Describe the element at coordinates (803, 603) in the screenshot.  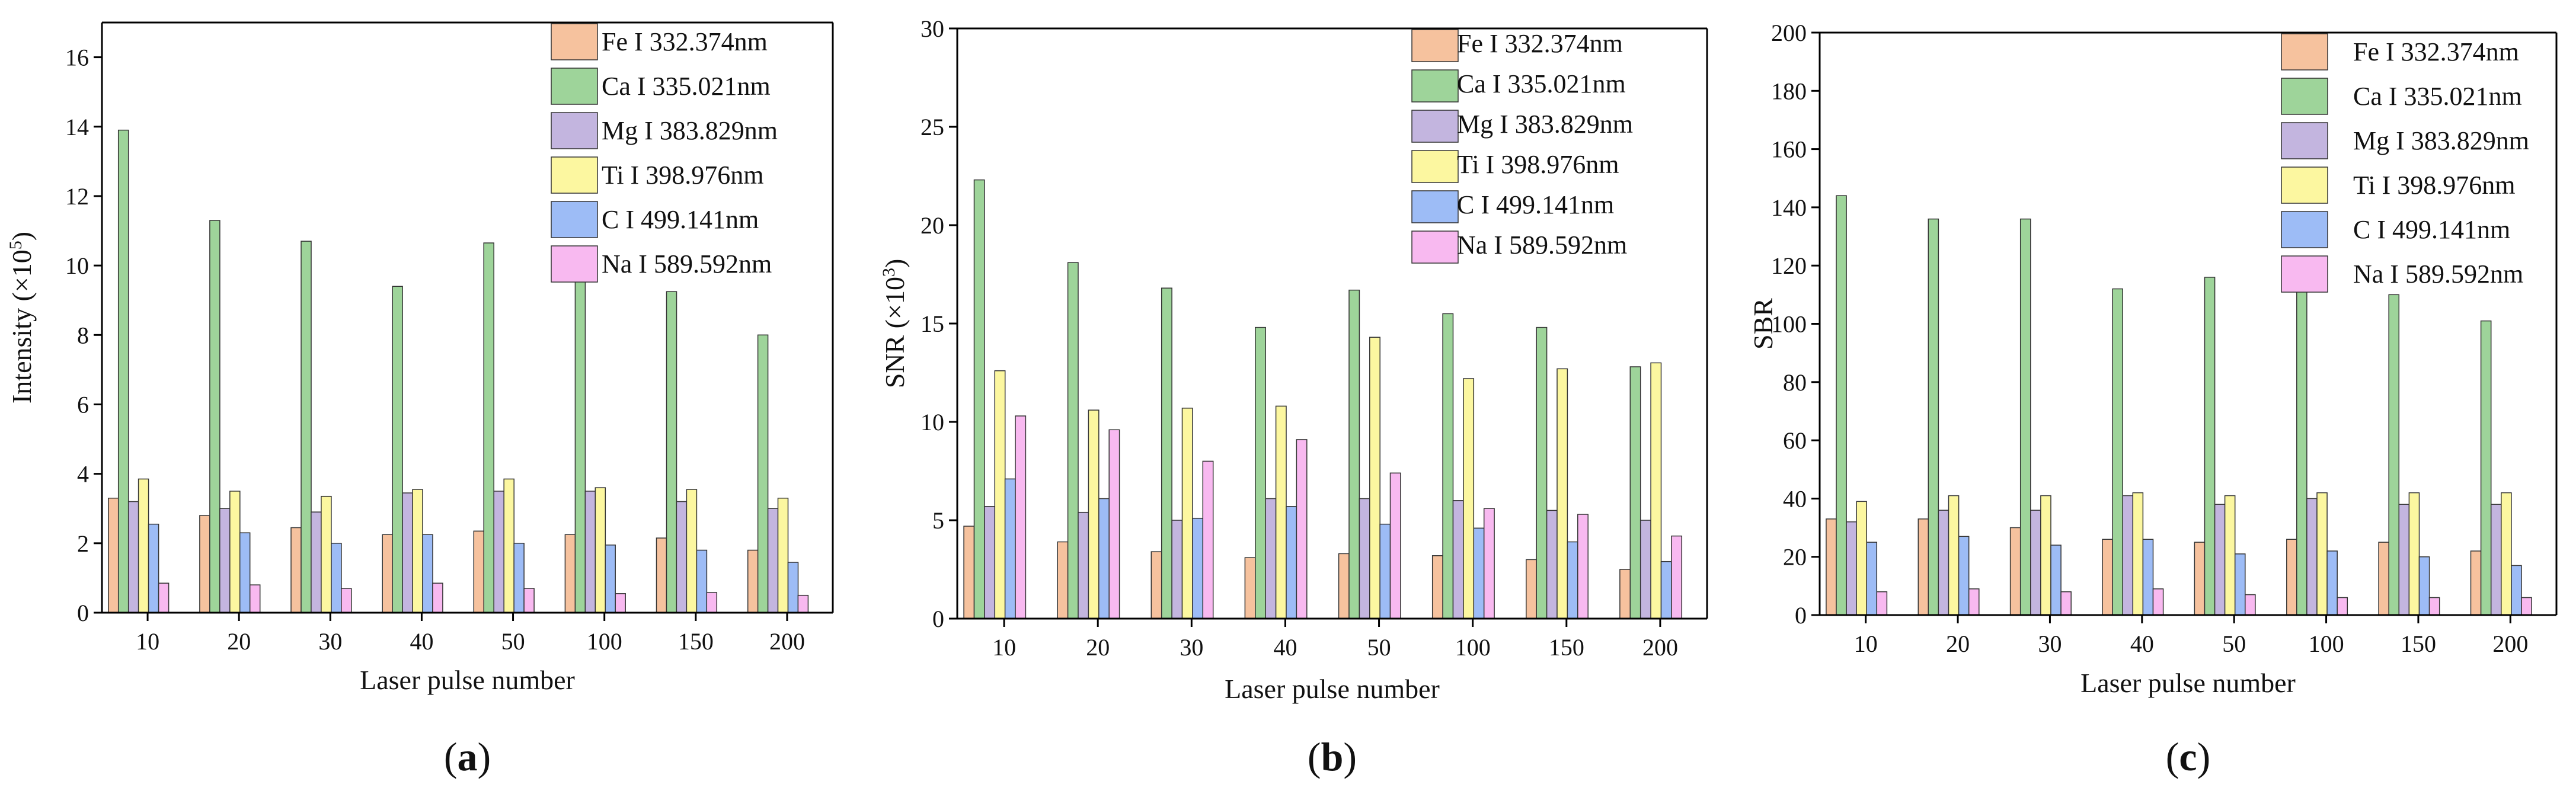
I see `bar-a-s5-c7` at that location.